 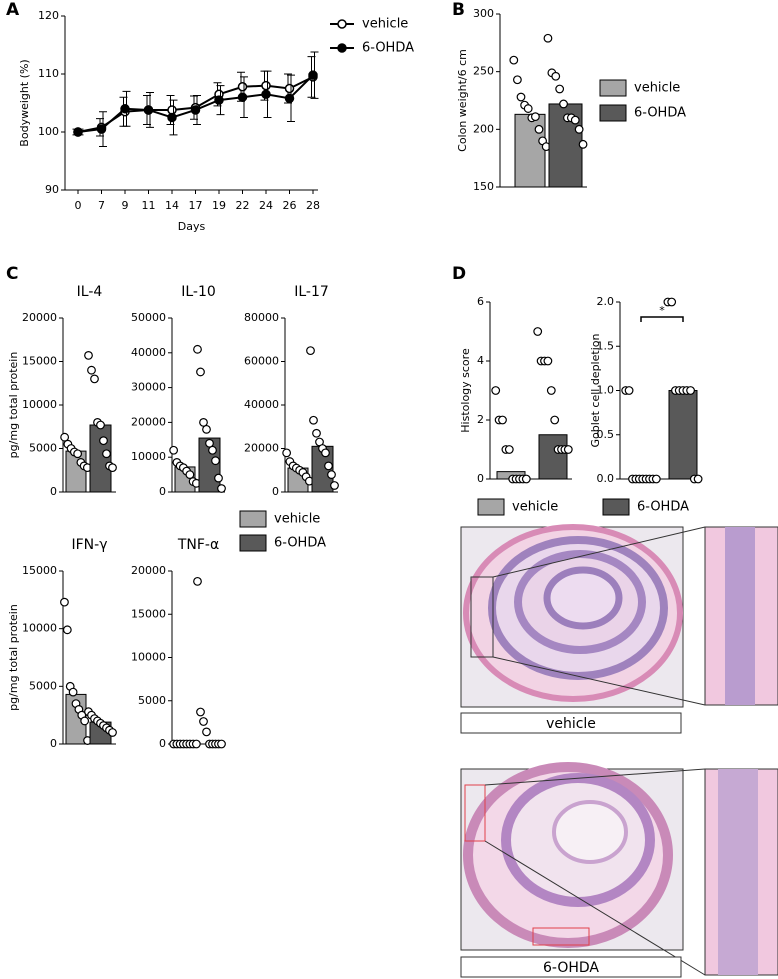 What do you see at coordinates (465, 390) in the screenshot?
I see `y-axis-label: Histology score` at bounding box center [465, 390].